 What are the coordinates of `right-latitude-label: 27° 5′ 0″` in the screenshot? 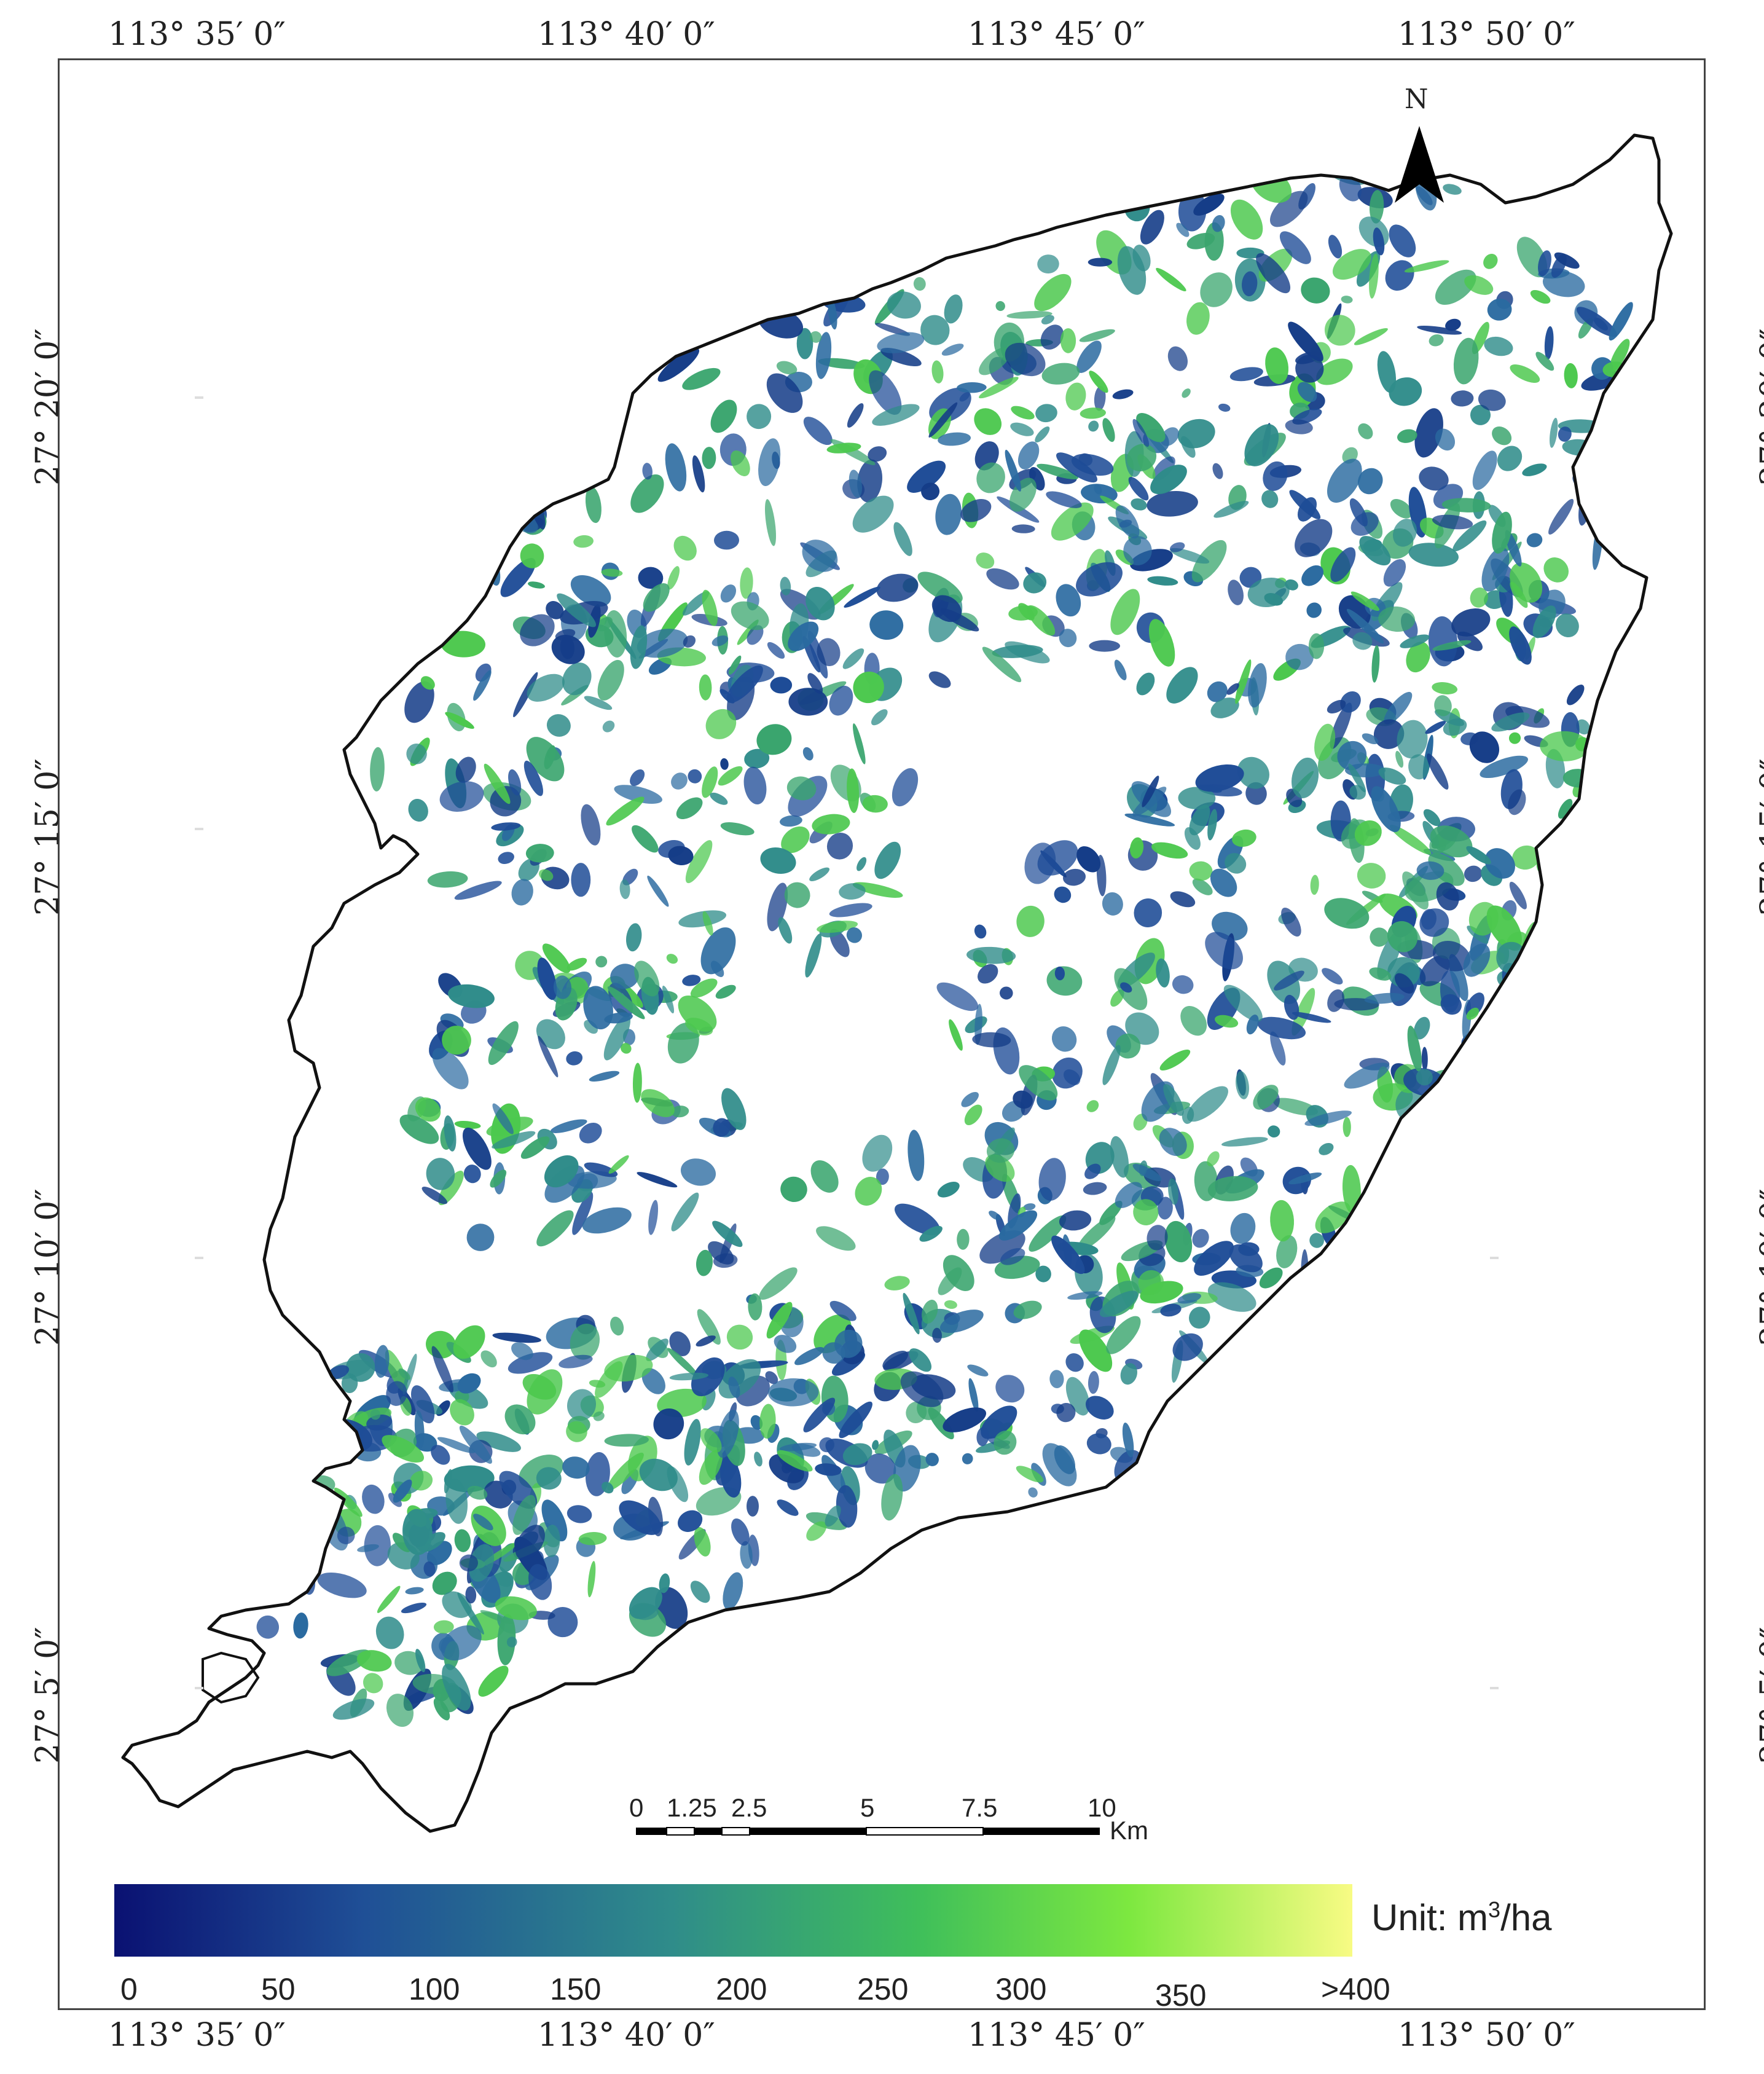 It's located at (1759, 1695).